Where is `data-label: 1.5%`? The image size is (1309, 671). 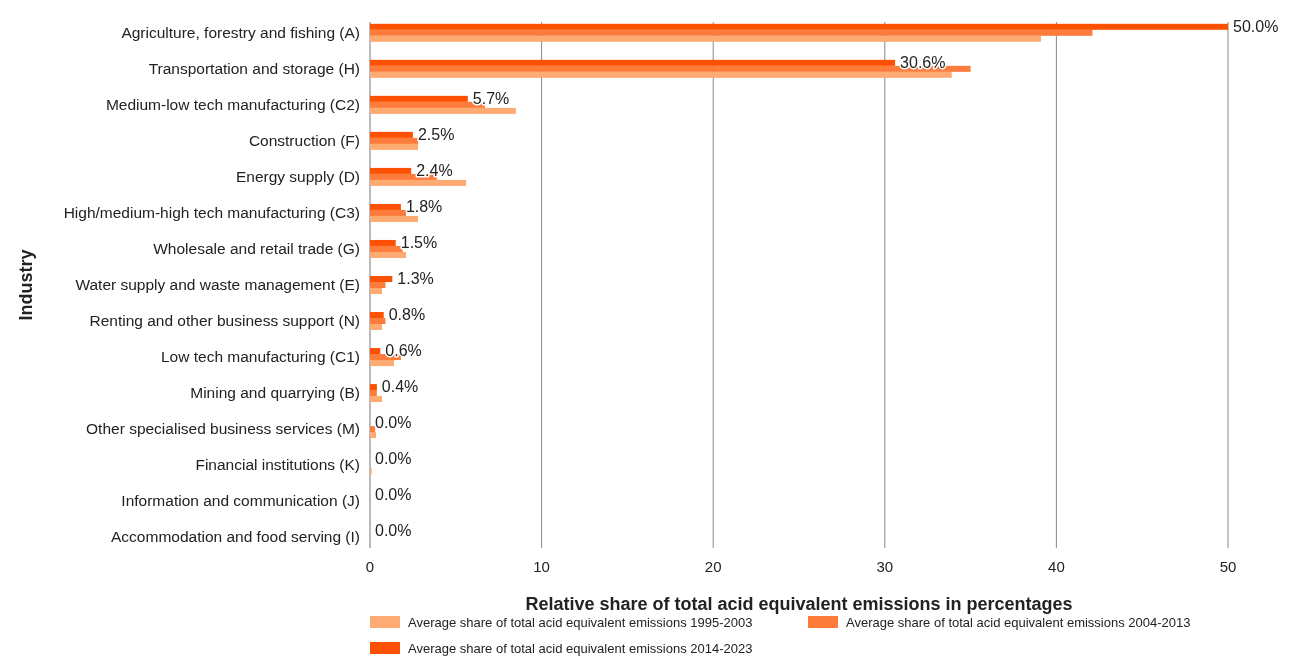
data-label: 1.5% is located at coordinates (419, 242).